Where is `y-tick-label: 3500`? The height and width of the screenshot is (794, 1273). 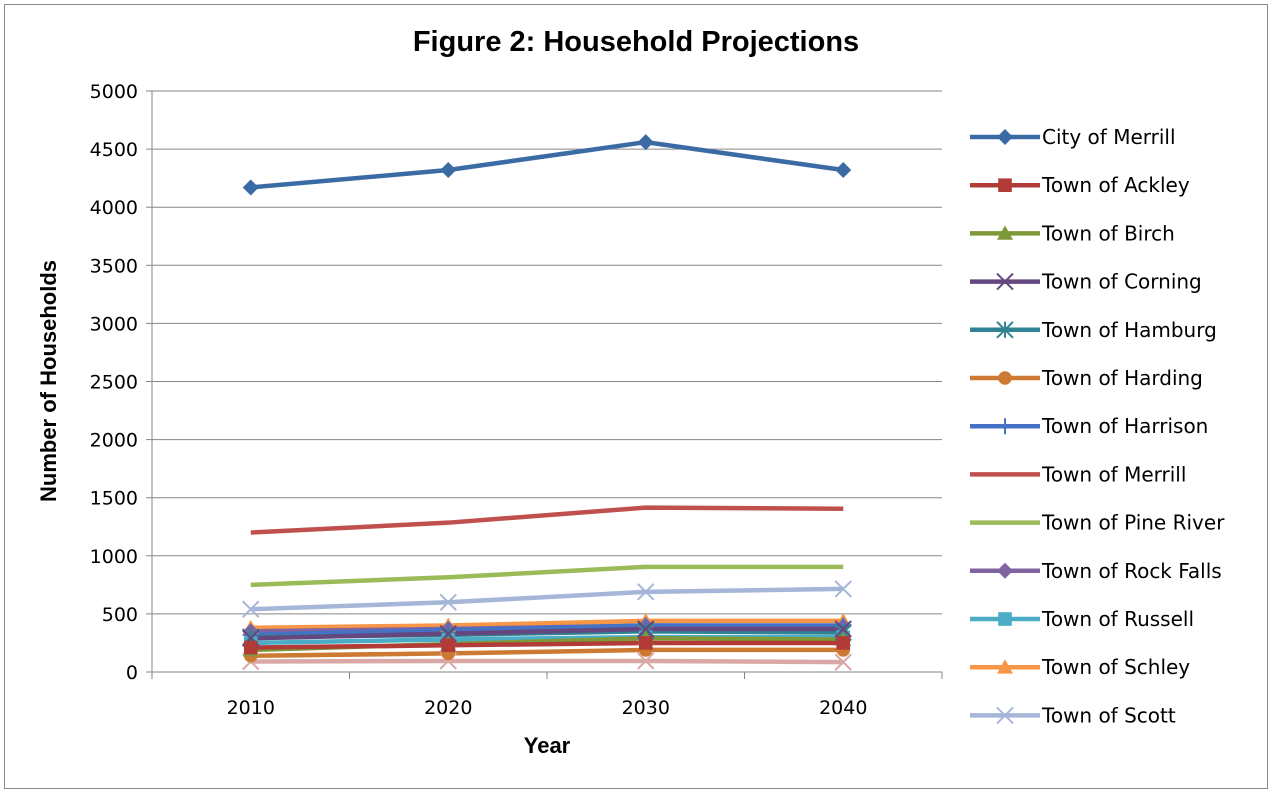 y-tick-label: 3500 is located at coordinates (114, 266).